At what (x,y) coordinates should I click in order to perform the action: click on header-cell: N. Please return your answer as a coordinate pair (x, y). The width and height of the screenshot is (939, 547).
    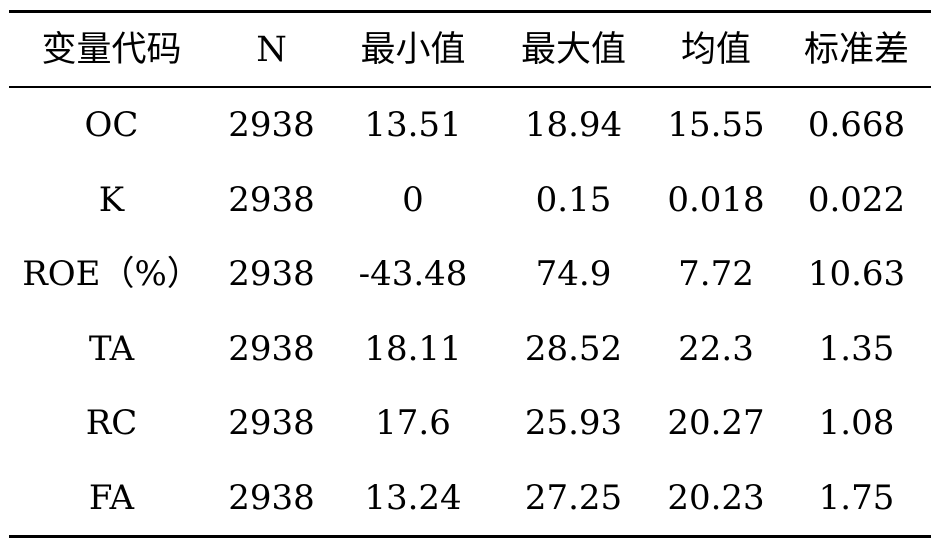
    Looking at the image, I should click on (271, 49).